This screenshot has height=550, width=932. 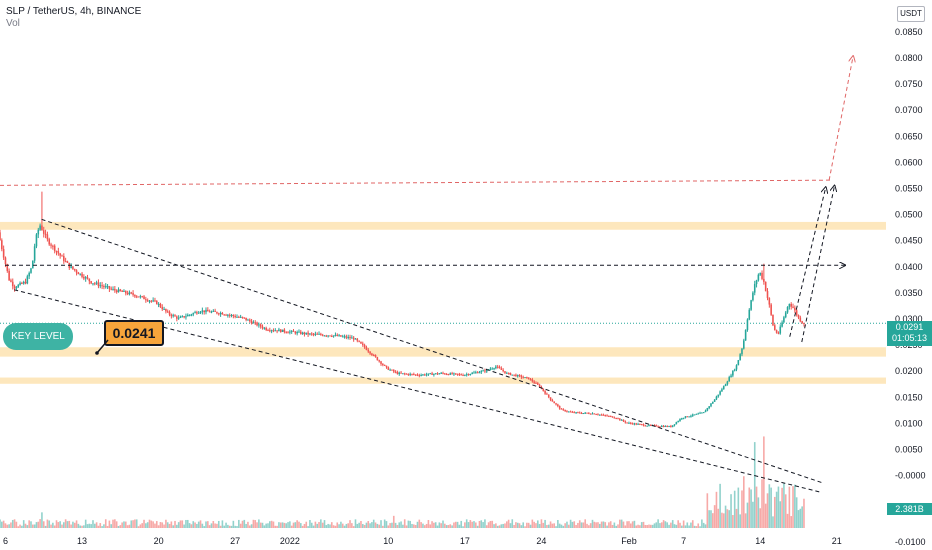 What do you see at coordinates (911, 14) in the screenshot?
I see `currency-button: USDT` at bounding box center [911, 14].